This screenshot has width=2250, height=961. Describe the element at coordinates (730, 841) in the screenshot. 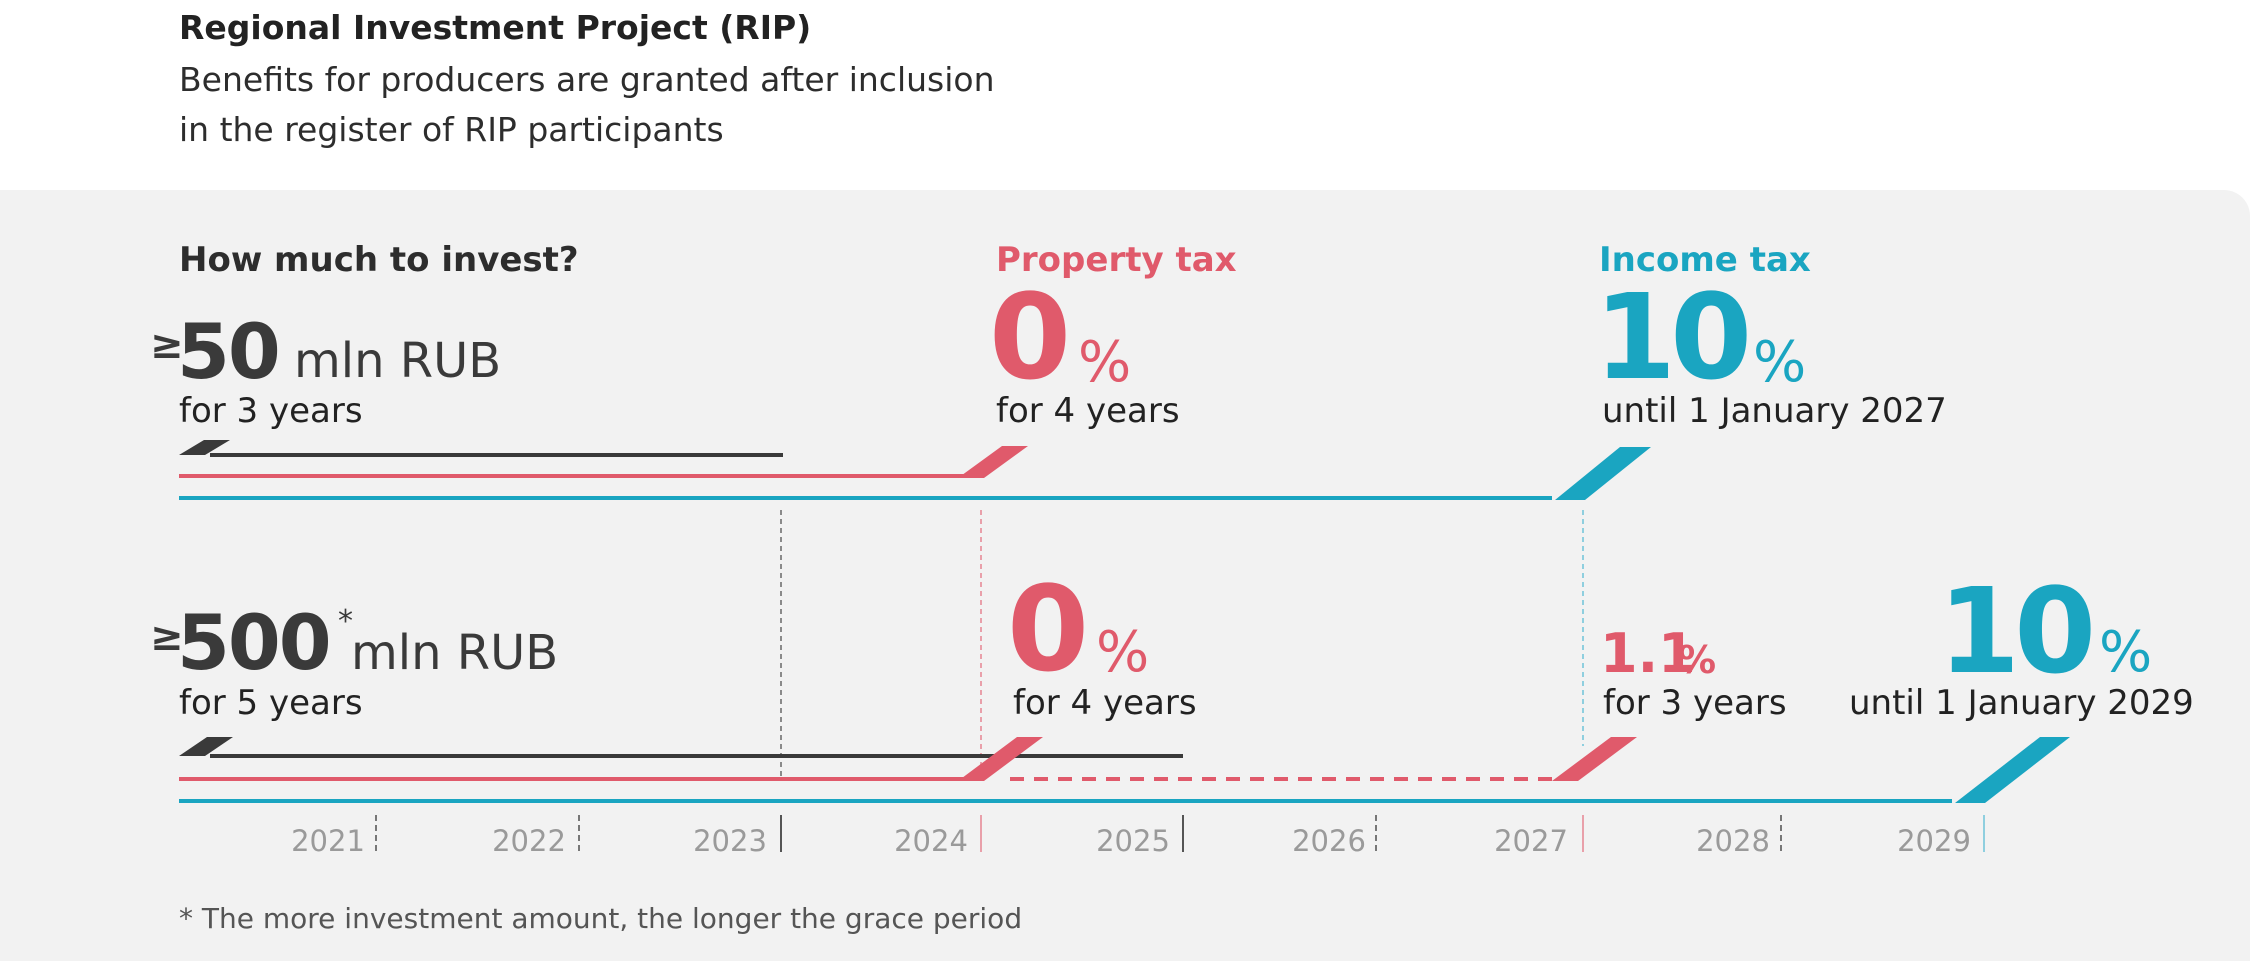

I see `year-label: 2023` at that location.